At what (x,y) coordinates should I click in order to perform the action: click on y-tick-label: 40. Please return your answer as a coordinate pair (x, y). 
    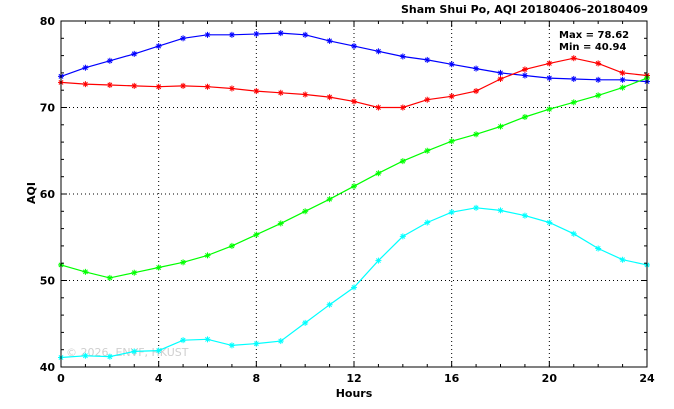
    Looking at the image, I should click on (48, 367).